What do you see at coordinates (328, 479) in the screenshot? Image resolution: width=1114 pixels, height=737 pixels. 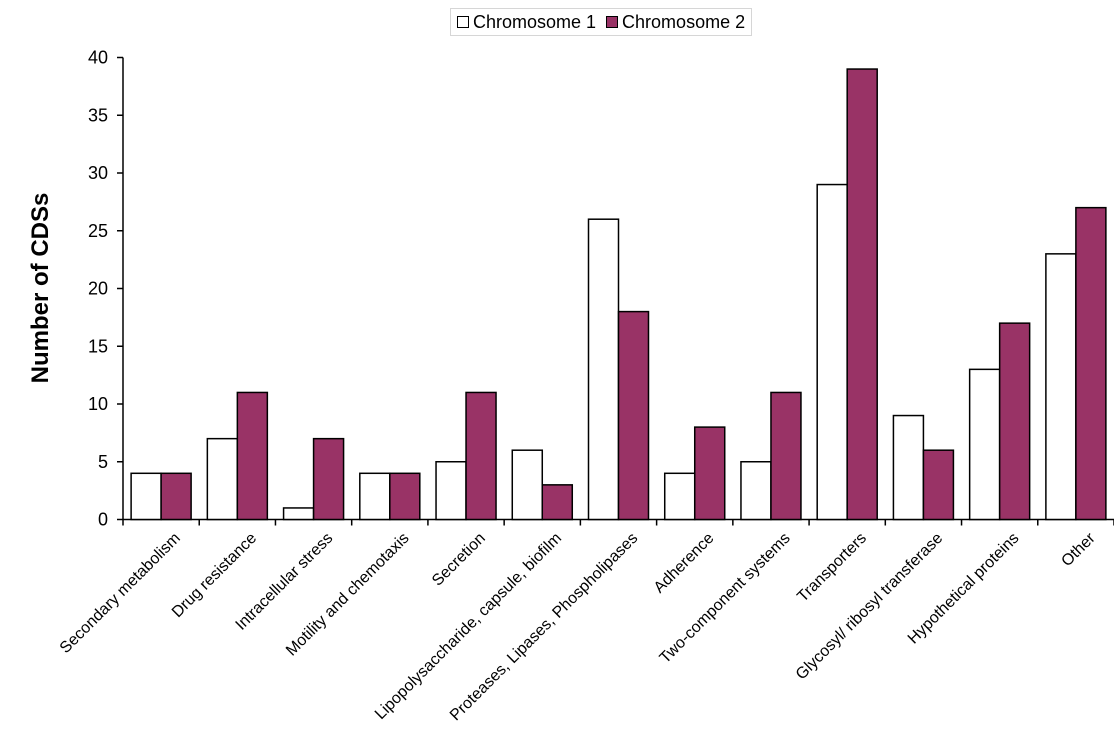 I see `bar-chromosome-2-intracellular-stress` at bounding box center [328, 479].